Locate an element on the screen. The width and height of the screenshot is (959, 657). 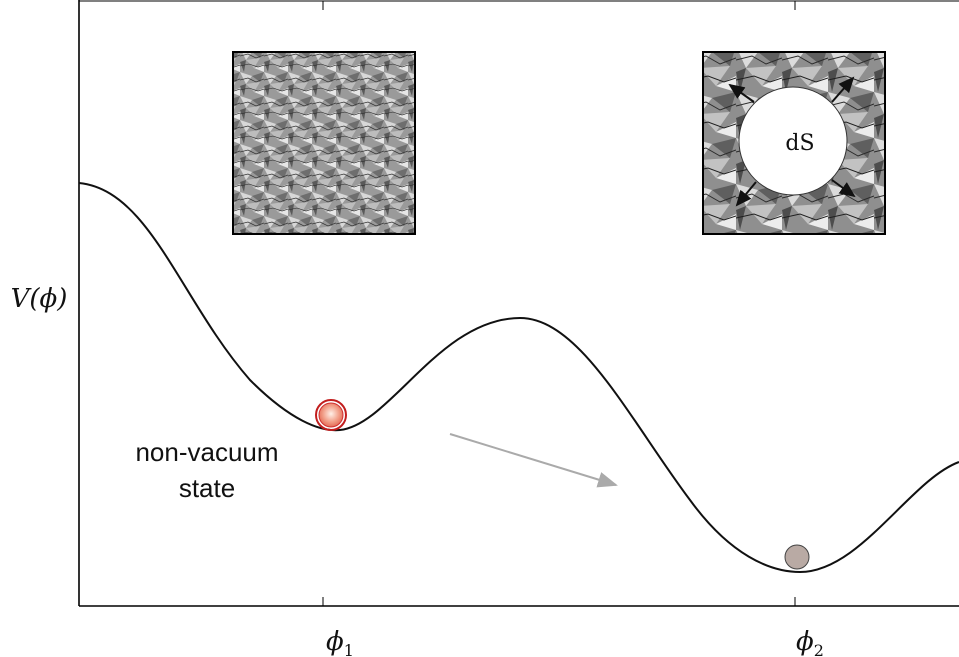
bubble-label: dS is located at coordinates (799, 143).